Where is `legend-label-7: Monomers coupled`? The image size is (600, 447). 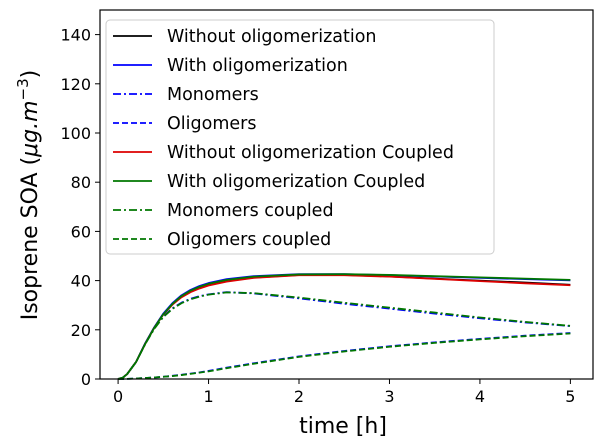
legend-label-7: Monomers coupled is located at coordinates (250, 211).